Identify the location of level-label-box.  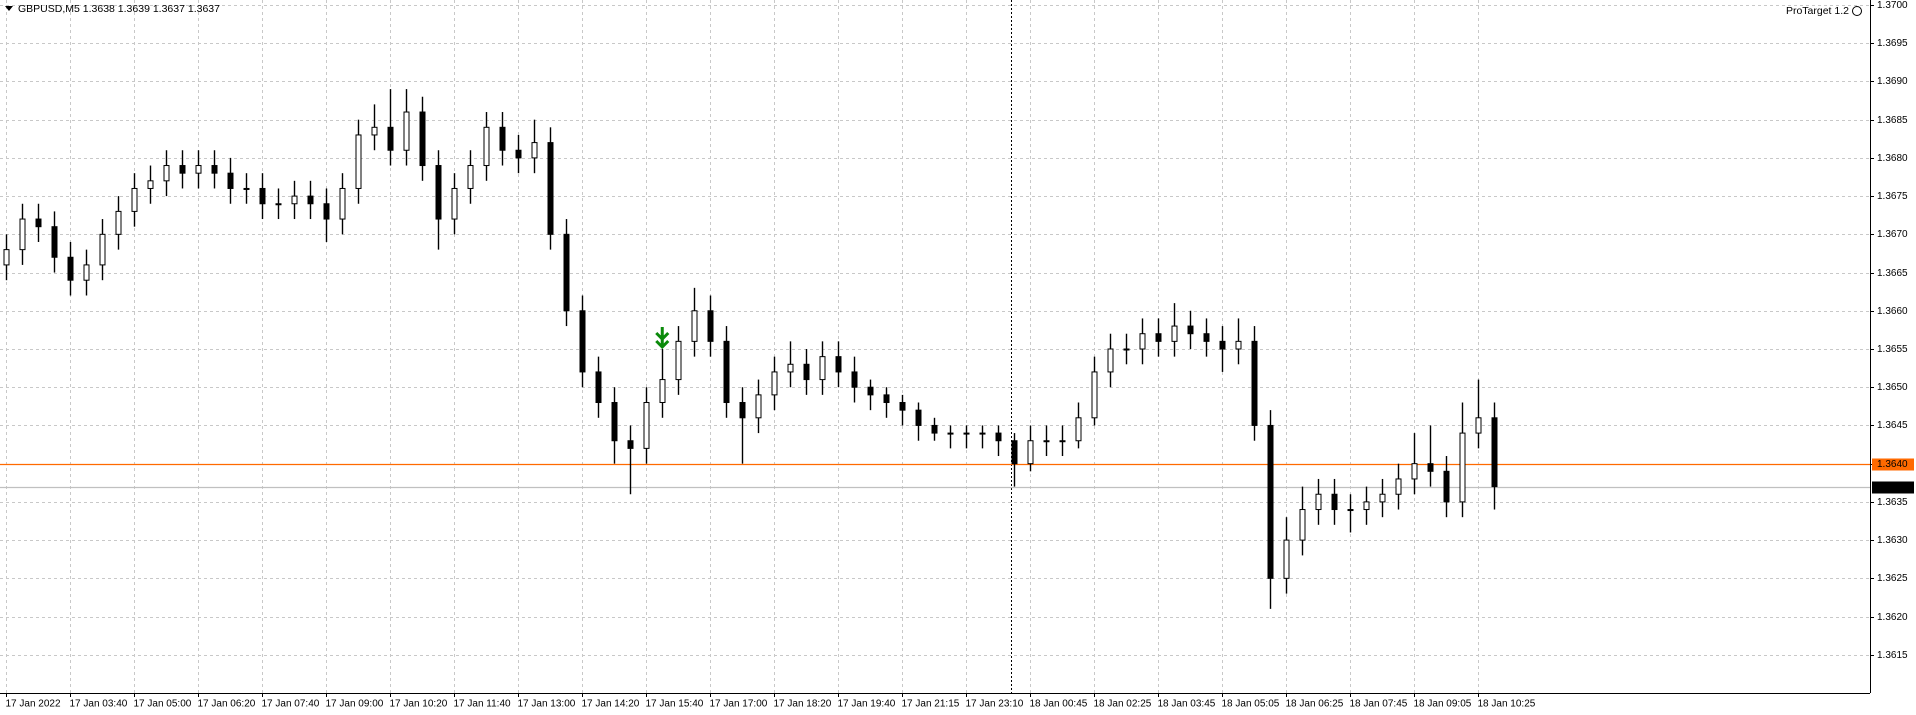
(1893, 464).